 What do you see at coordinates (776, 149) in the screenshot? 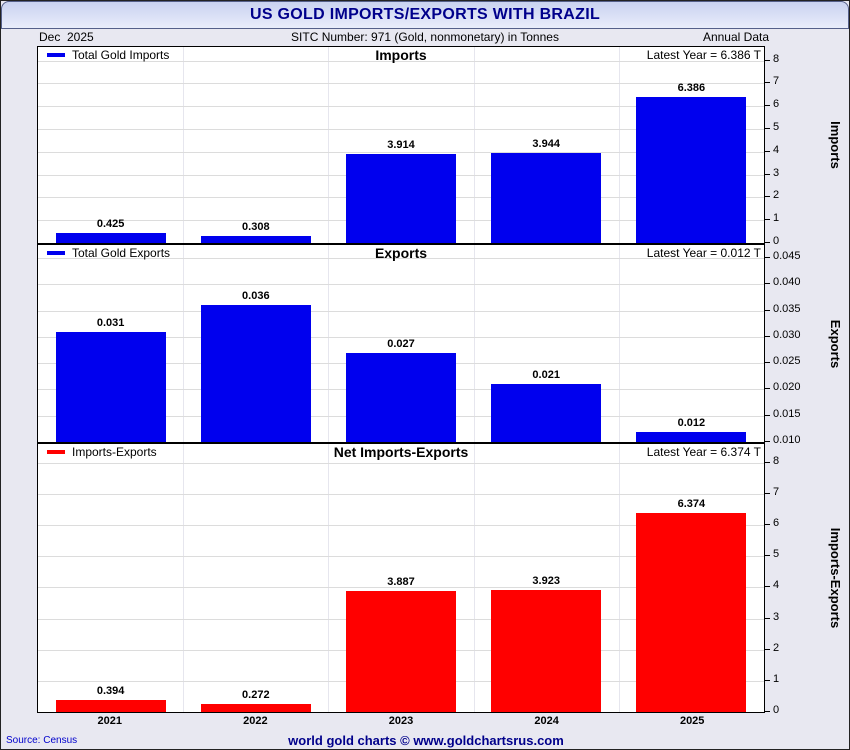
I see `y-tick-label: 4` at bounding box center [776, 149].